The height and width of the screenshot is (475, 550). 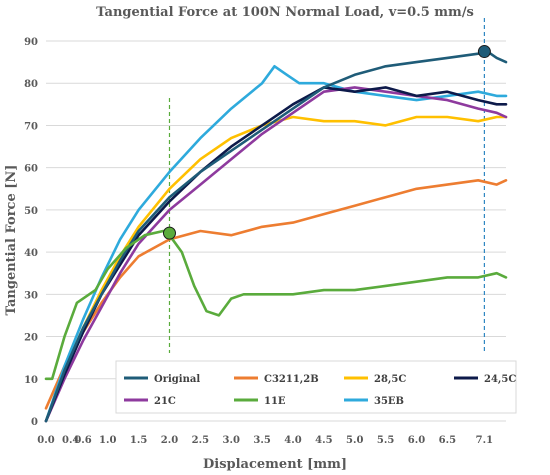 I want to click on y-tick-label: 30, so click(x=31, y=295).